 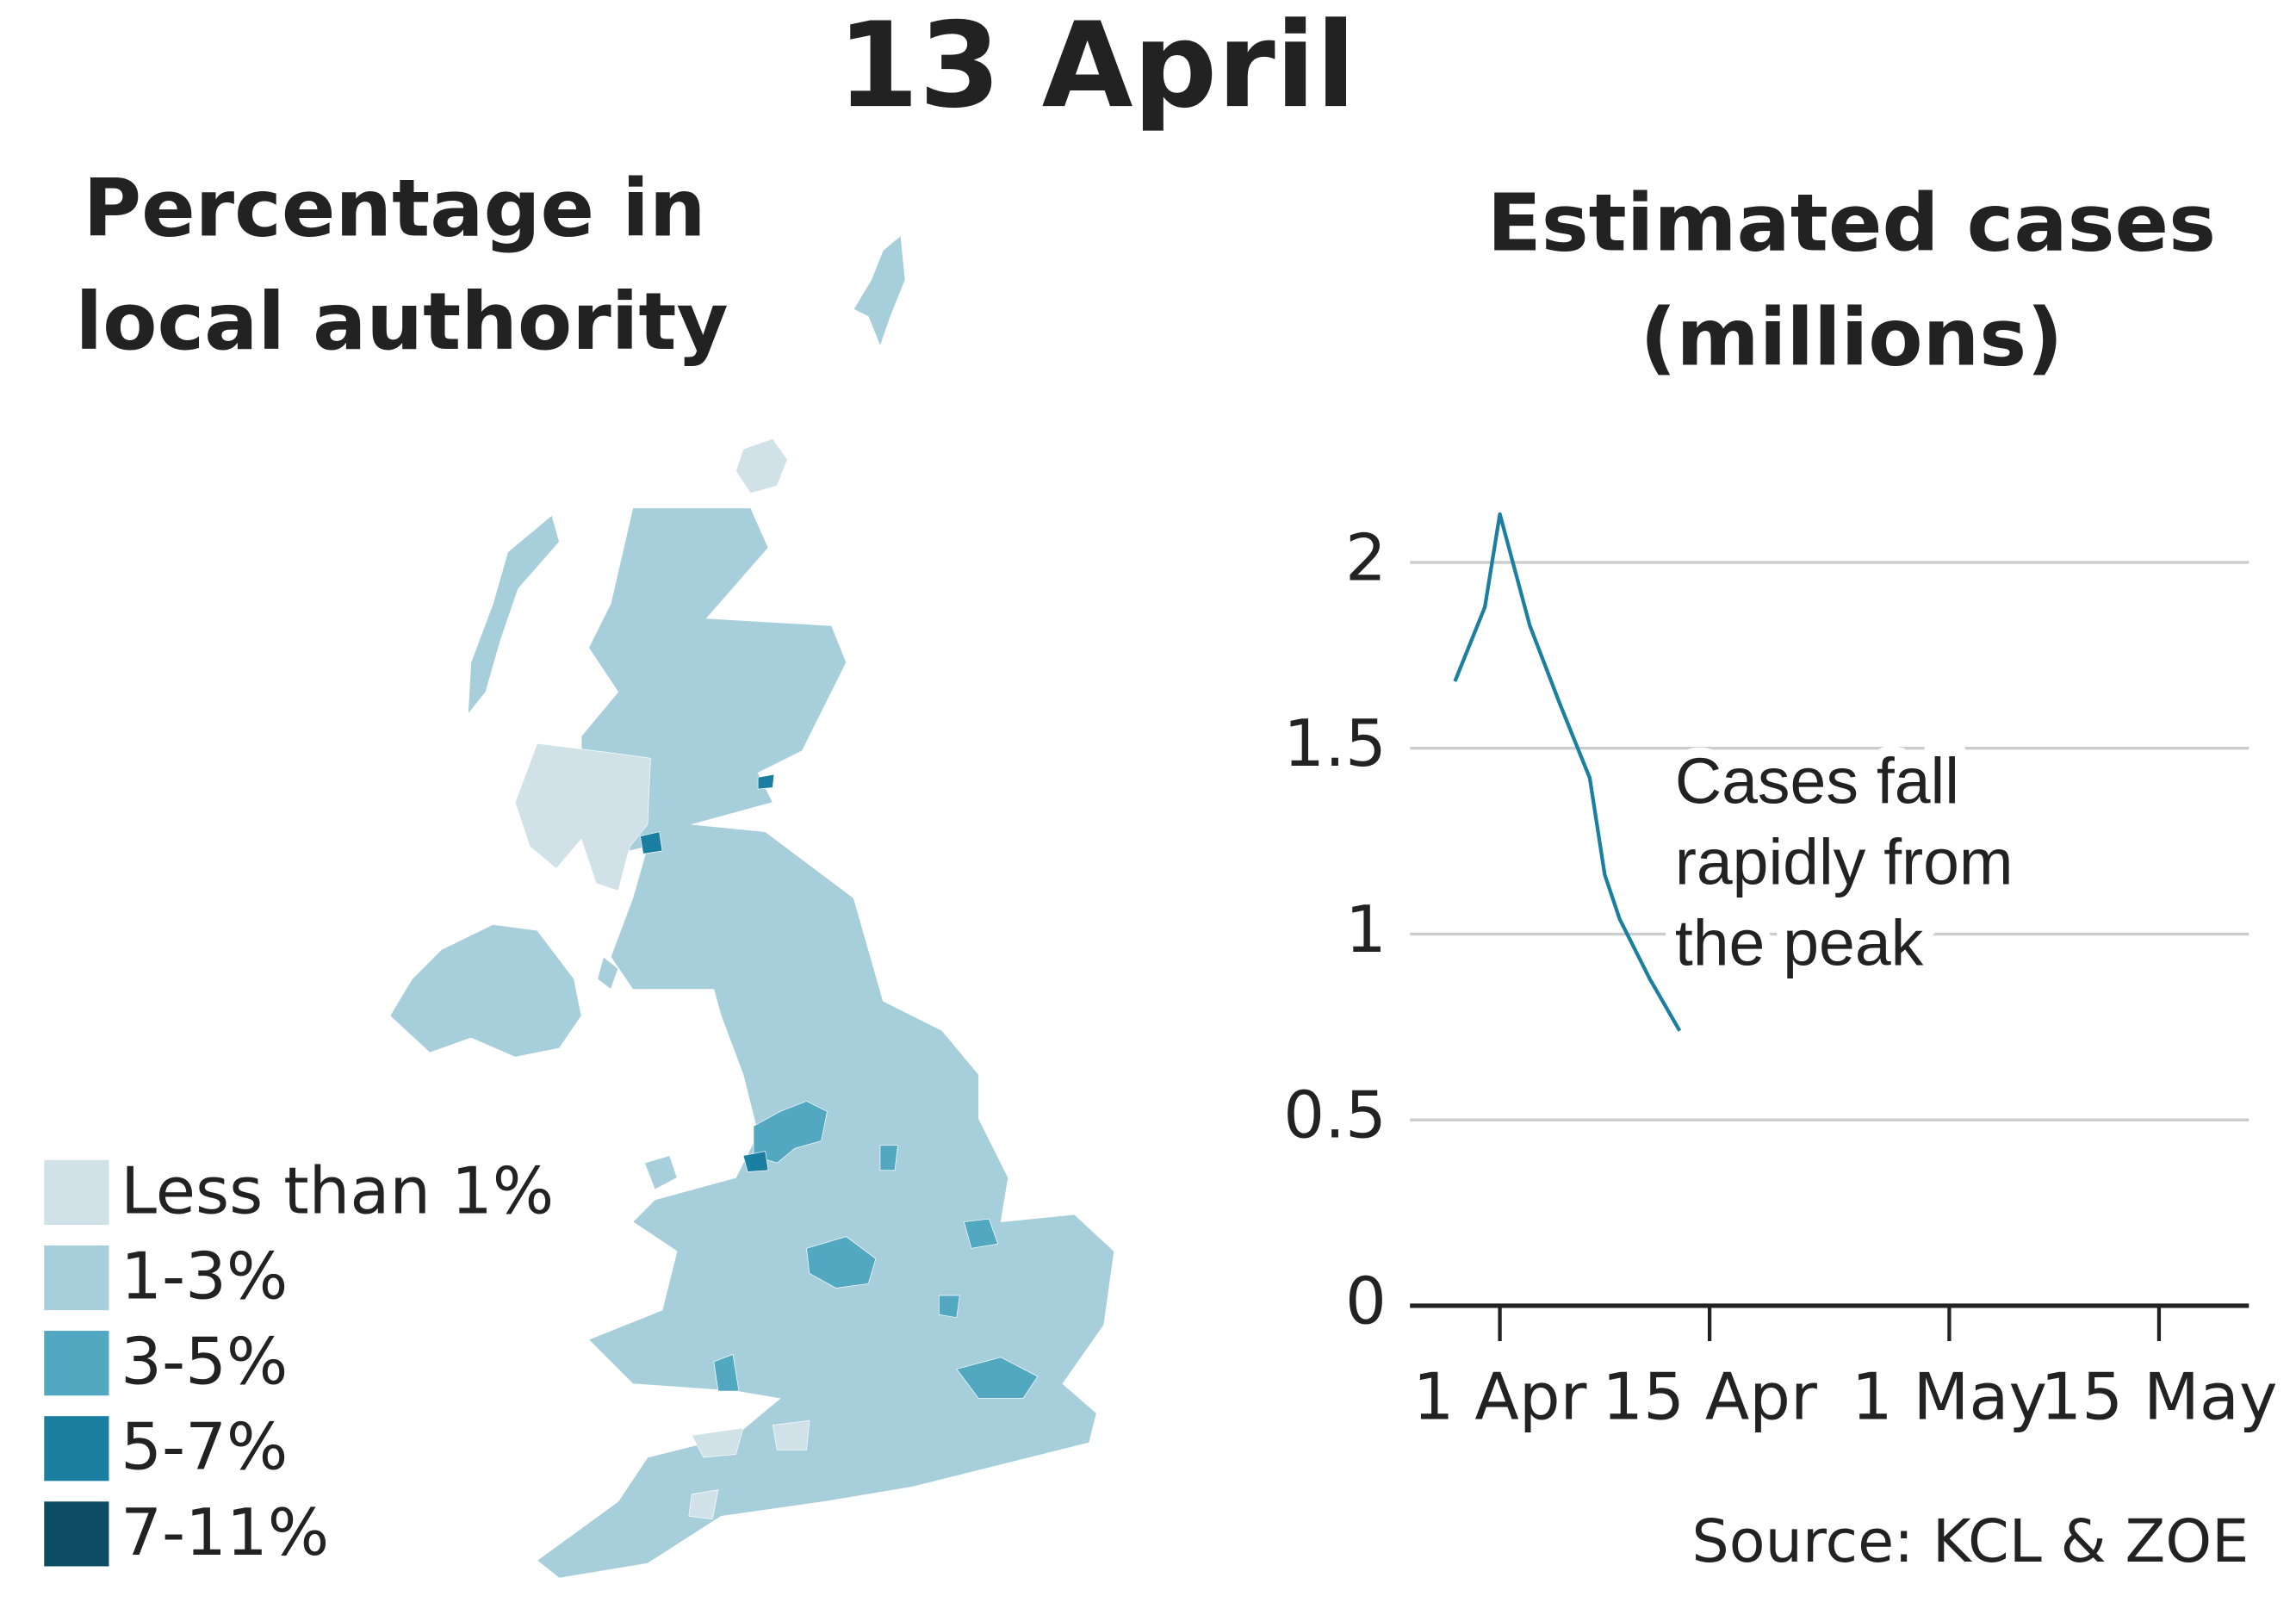 I want to click on y-tick-label: 1.5, so click(x=1335, y=743).